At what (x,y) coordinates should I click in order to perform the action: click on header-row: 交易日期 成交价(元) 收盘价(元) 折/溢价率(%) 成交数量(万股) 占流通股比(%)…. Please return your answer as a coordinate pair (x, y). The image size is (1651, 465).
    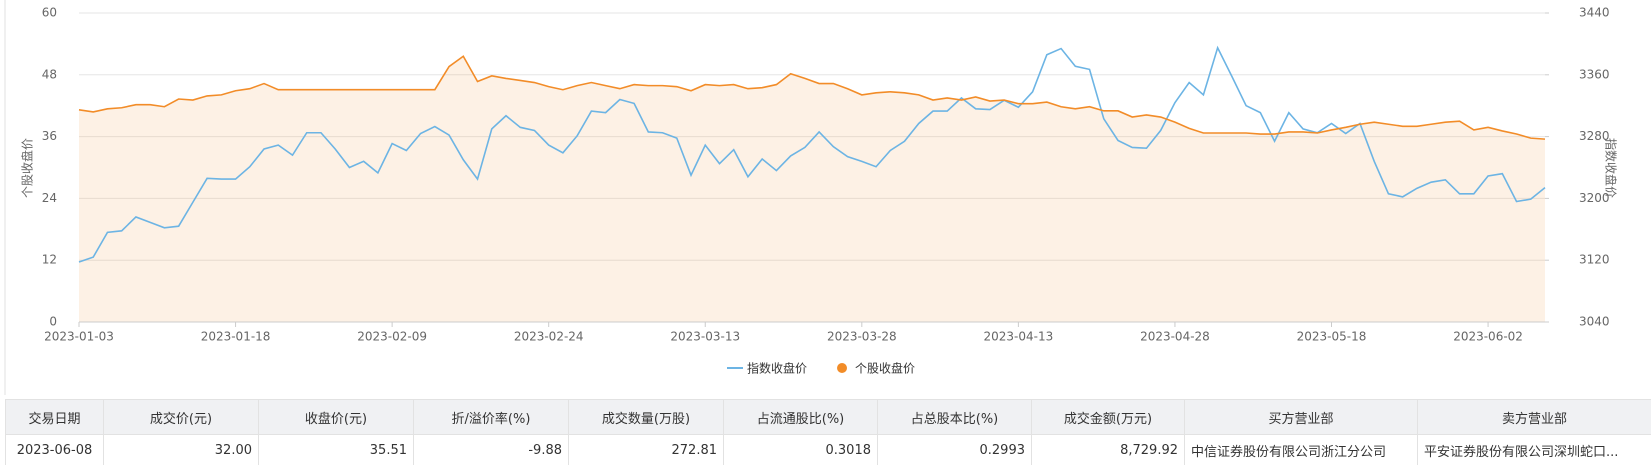
    Looking at the image, I should click on (828, 417).